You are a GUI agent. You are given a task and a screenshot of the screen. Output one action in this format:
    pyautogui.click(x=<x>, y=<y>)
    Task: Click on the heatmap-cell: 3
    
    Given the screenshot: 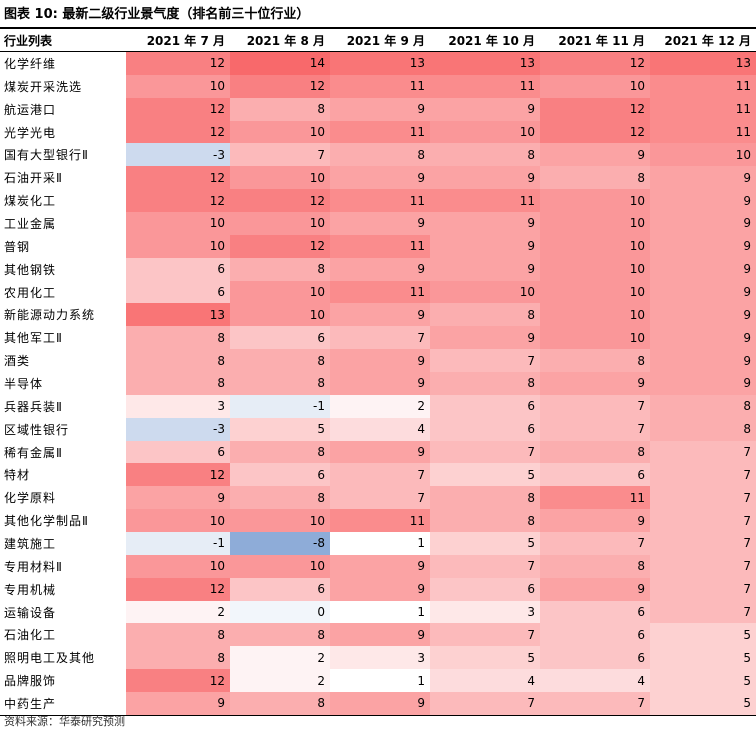 What is the action you would take?
    pyautogui.click(x=178, y=406)
    